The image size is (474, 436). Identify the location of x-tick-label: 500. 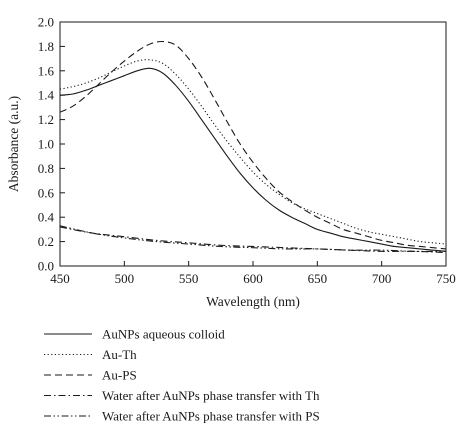
(125, 278).